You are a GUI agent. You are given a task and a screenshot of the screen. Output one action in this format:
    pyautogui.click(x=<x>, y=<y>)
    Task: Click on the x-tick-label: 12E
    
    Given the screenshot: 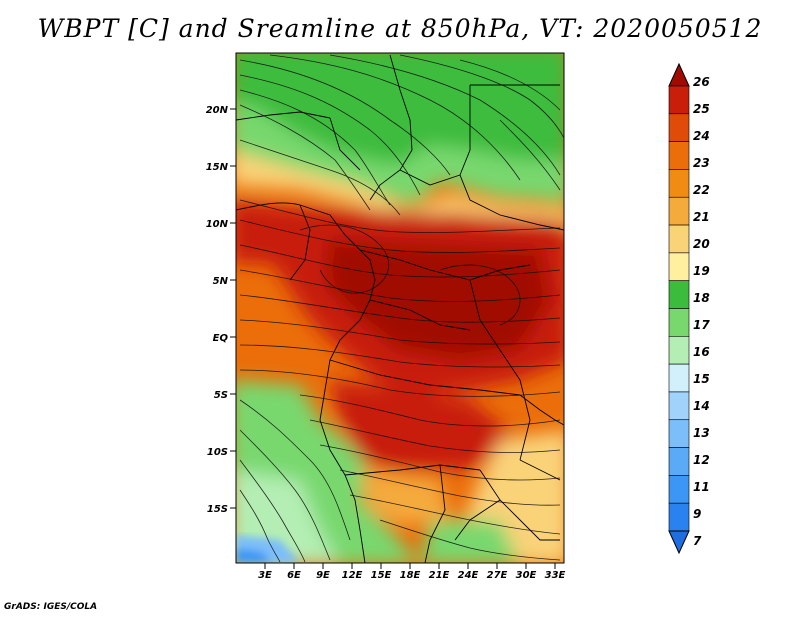 What is the action you would take?
    pyautogui.click(x=352, y=575)
    